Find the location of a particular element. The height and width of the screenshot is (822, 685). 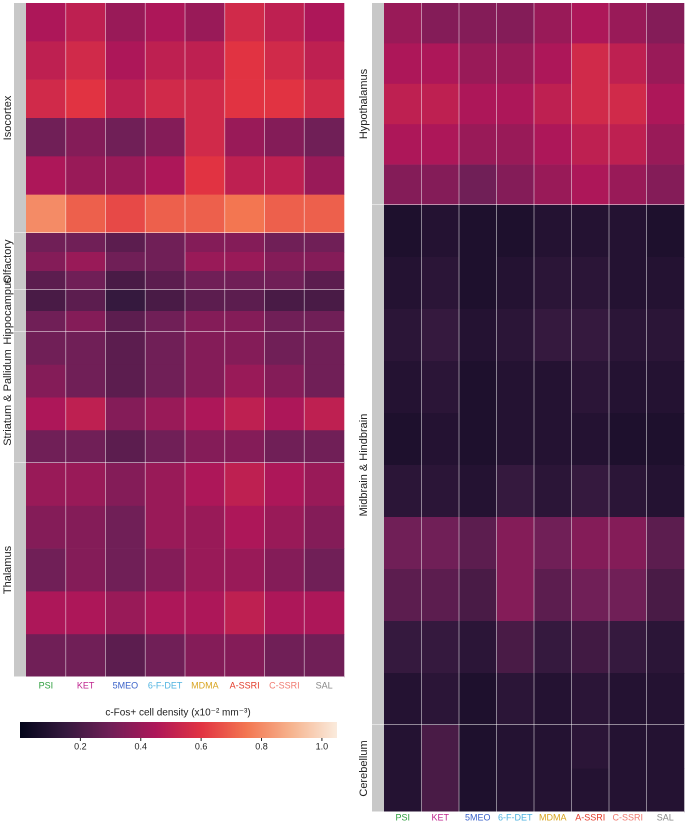

column-label: KET is located at coordinates (86, 685).